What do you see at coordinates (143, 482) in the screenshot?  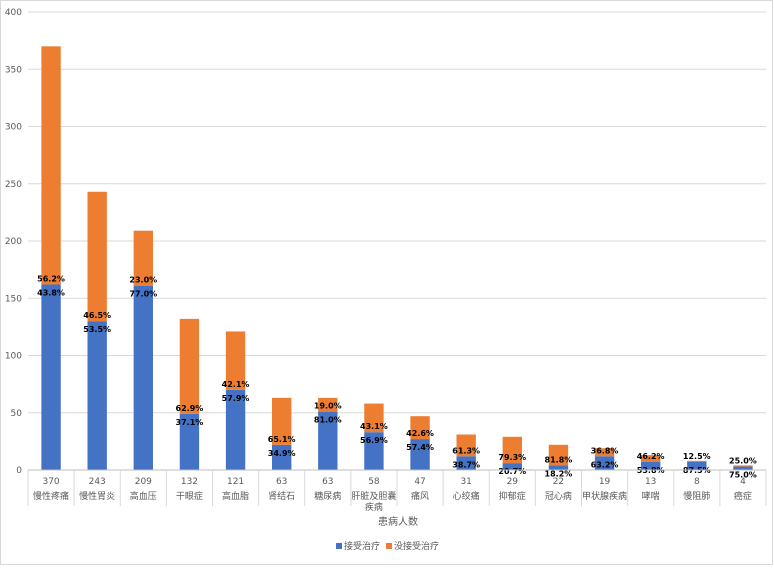 I see `category-count-label: 209` at bounding box center [143, 482].